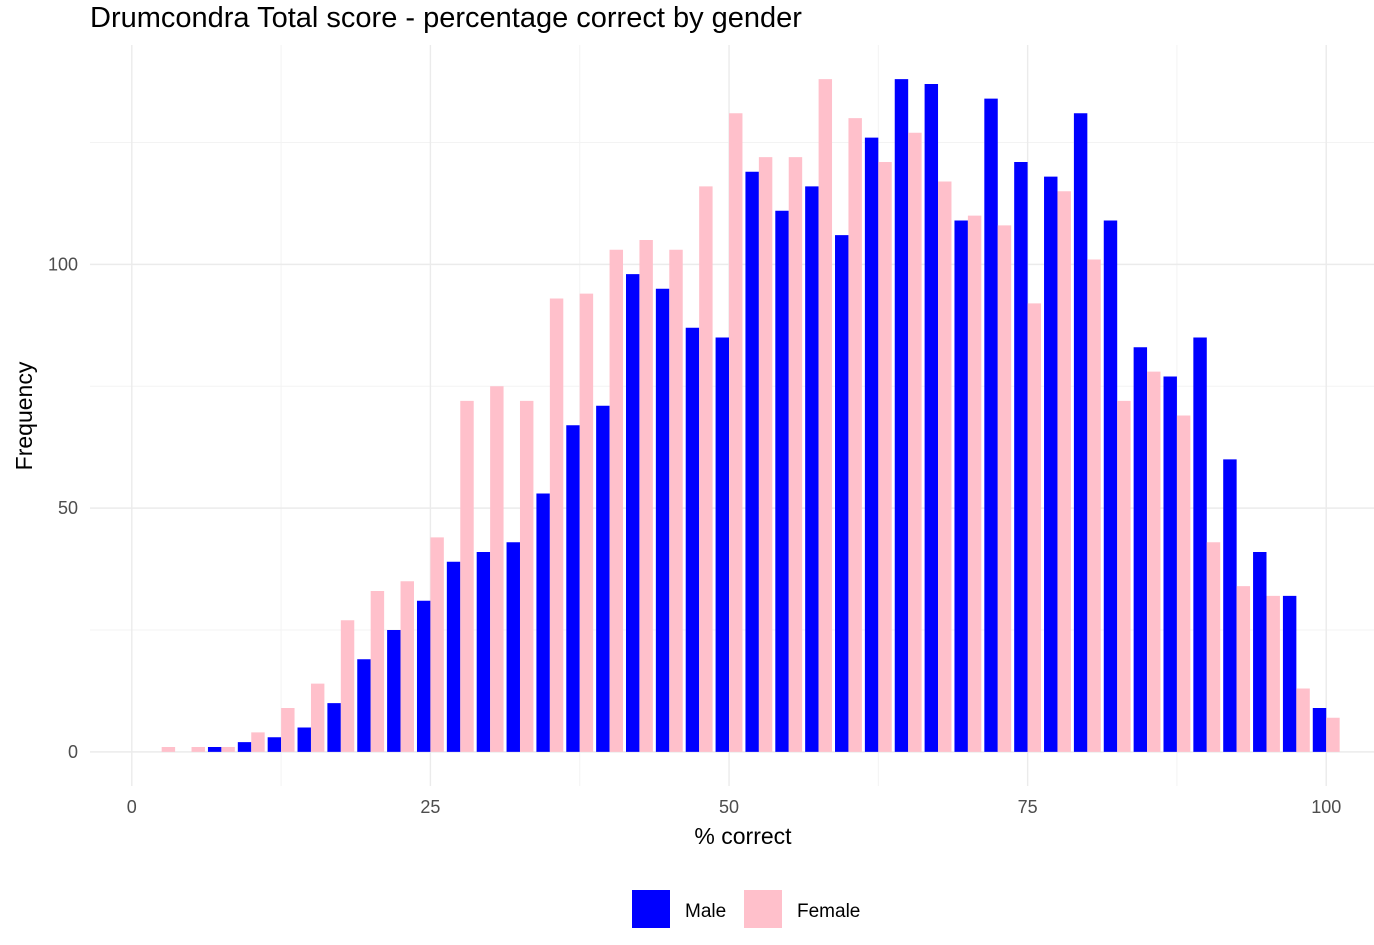 The image size is (1374, 945). I want to click on bar-female-12.5, so click(288, 730).